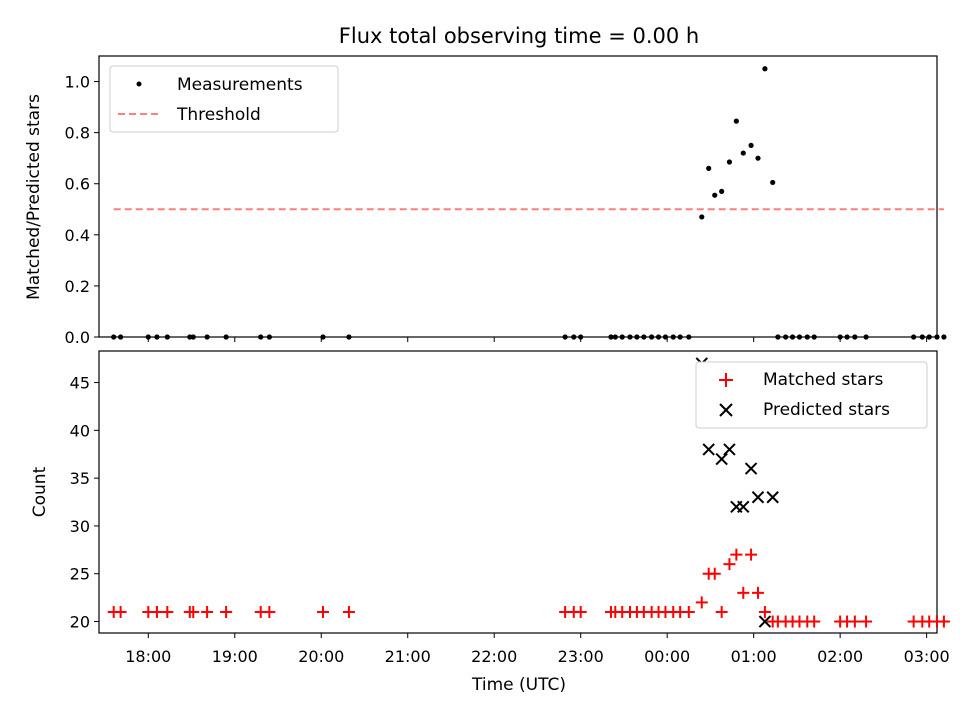  I want to click on y-tick-label: 40, so click(80, 430).